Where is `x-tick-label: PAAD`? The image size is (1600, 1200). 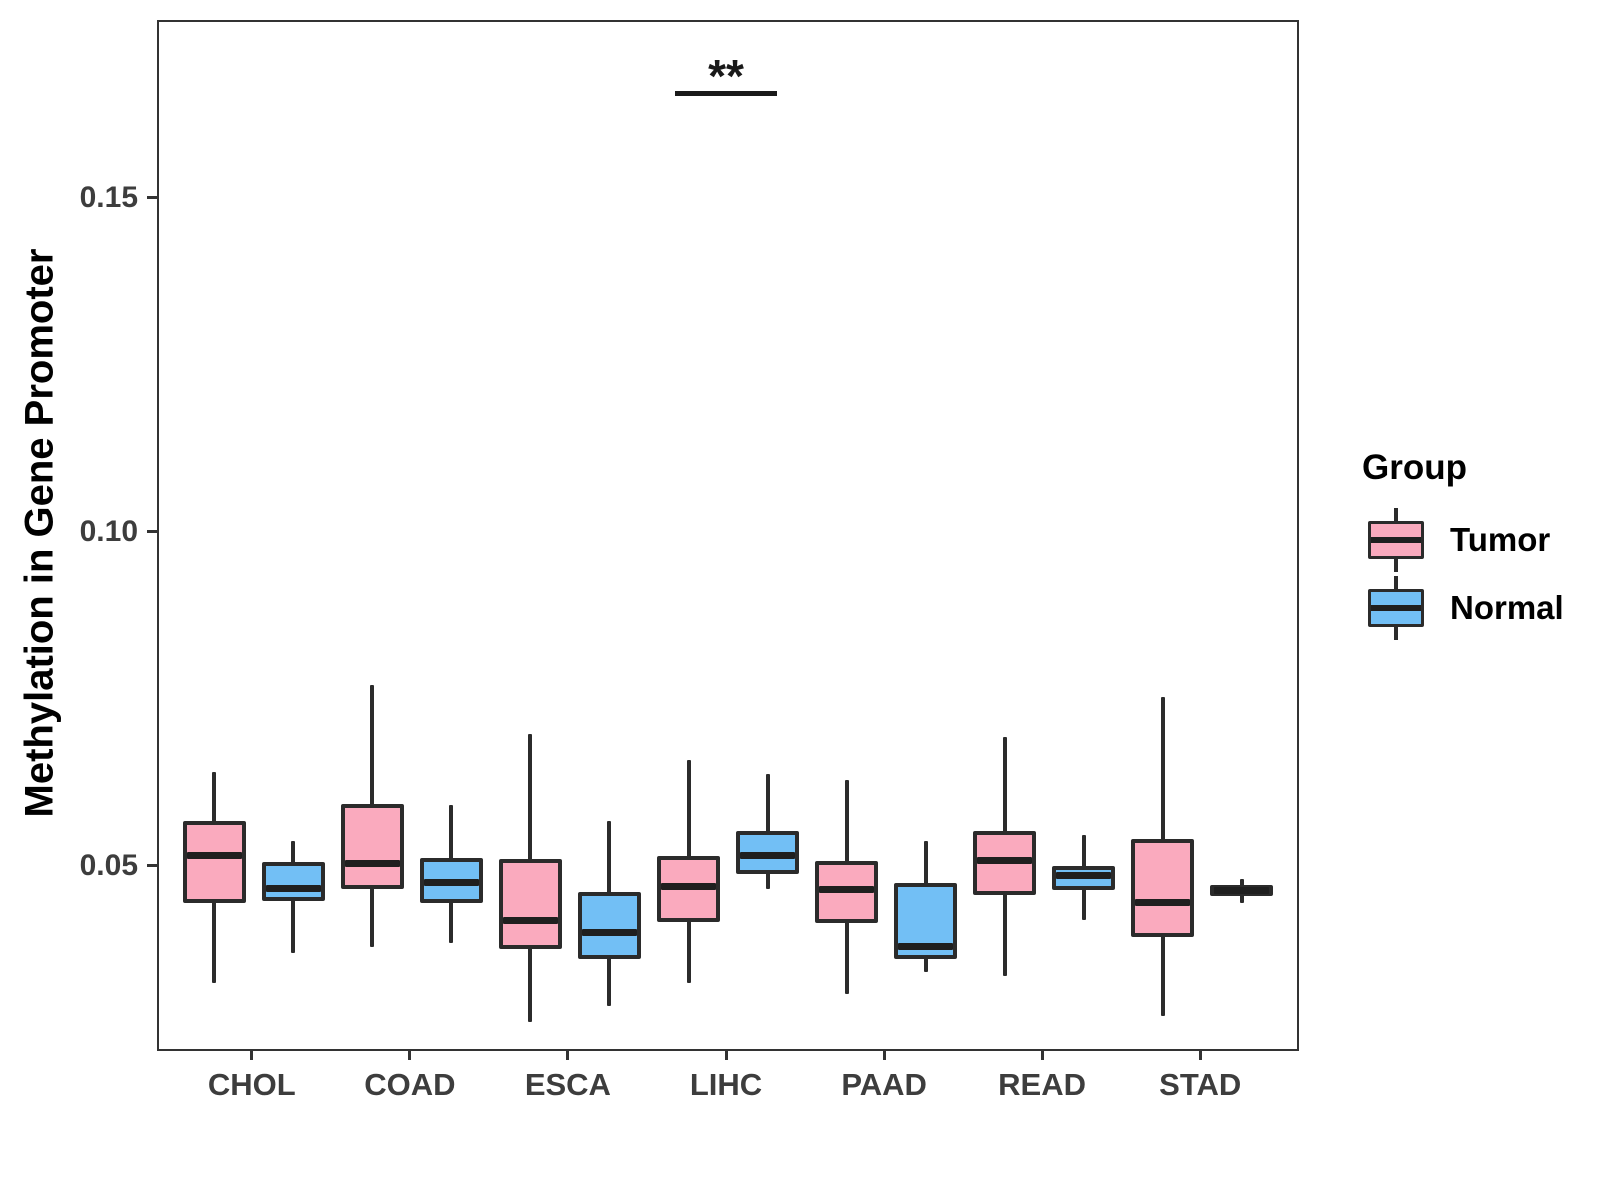 x-tick-label: PAAD is located at coordinates (884, 1084).